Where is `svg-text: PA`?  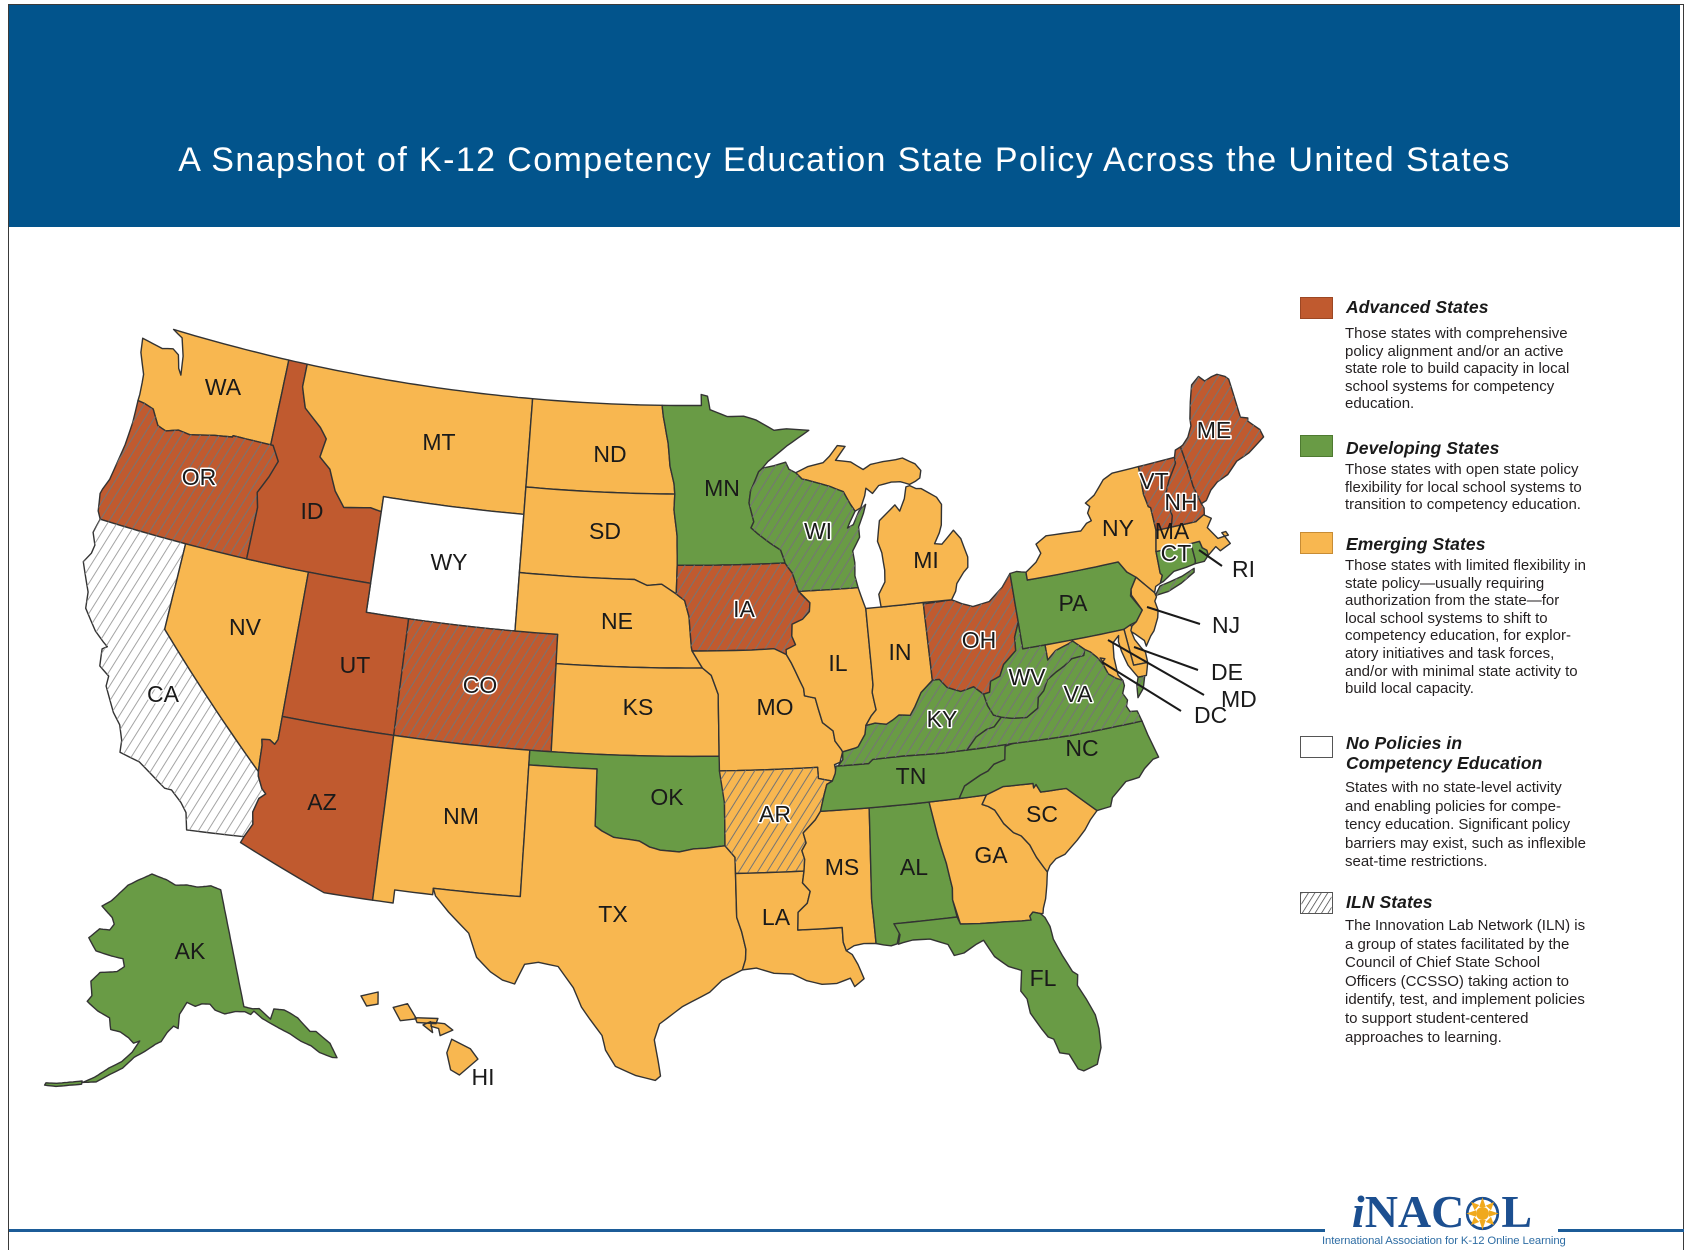
svg-text: PA is located at coordinates (1074, 603).